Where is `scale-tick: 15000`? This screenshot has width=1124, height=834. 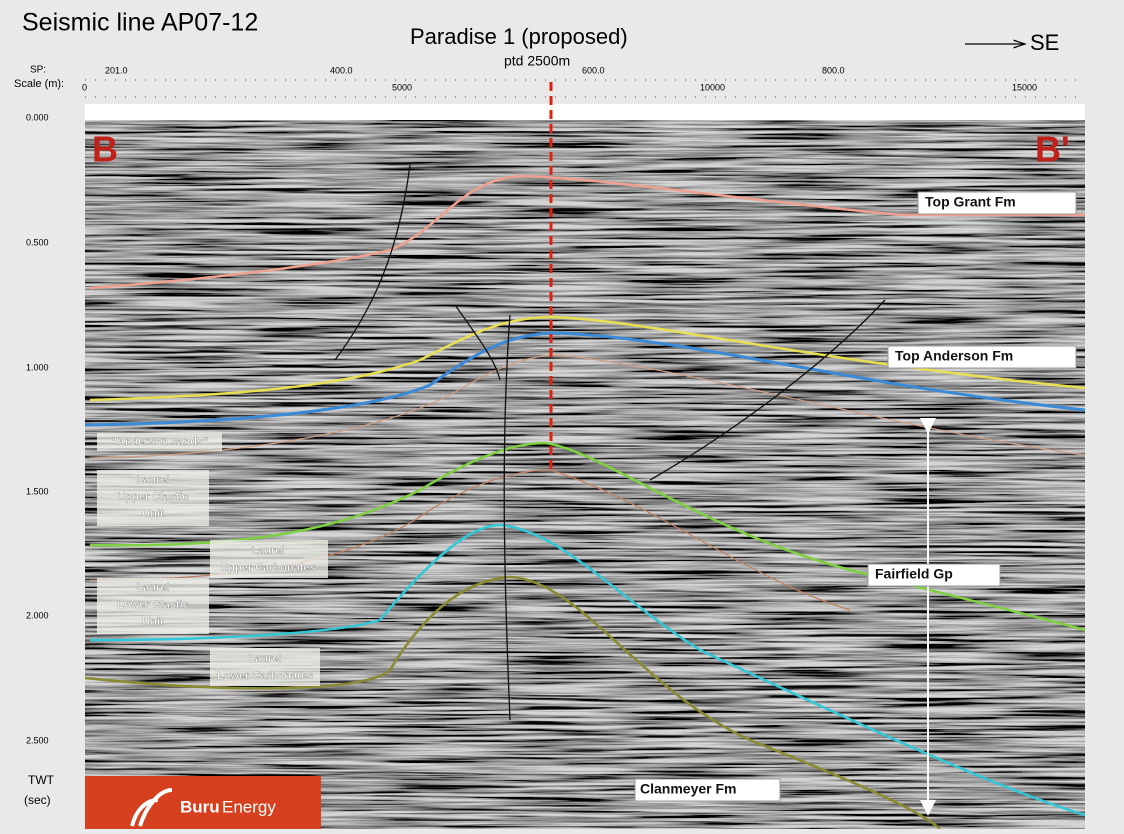
scale-tick: 15000 is located at coordinates (1024, 87).